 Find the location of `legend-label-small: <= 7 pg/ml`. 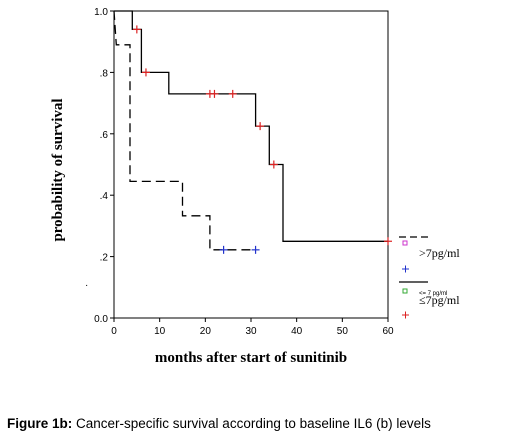

legend-label-small: <= 7 pg/ml is located at coordinates (433, 294).